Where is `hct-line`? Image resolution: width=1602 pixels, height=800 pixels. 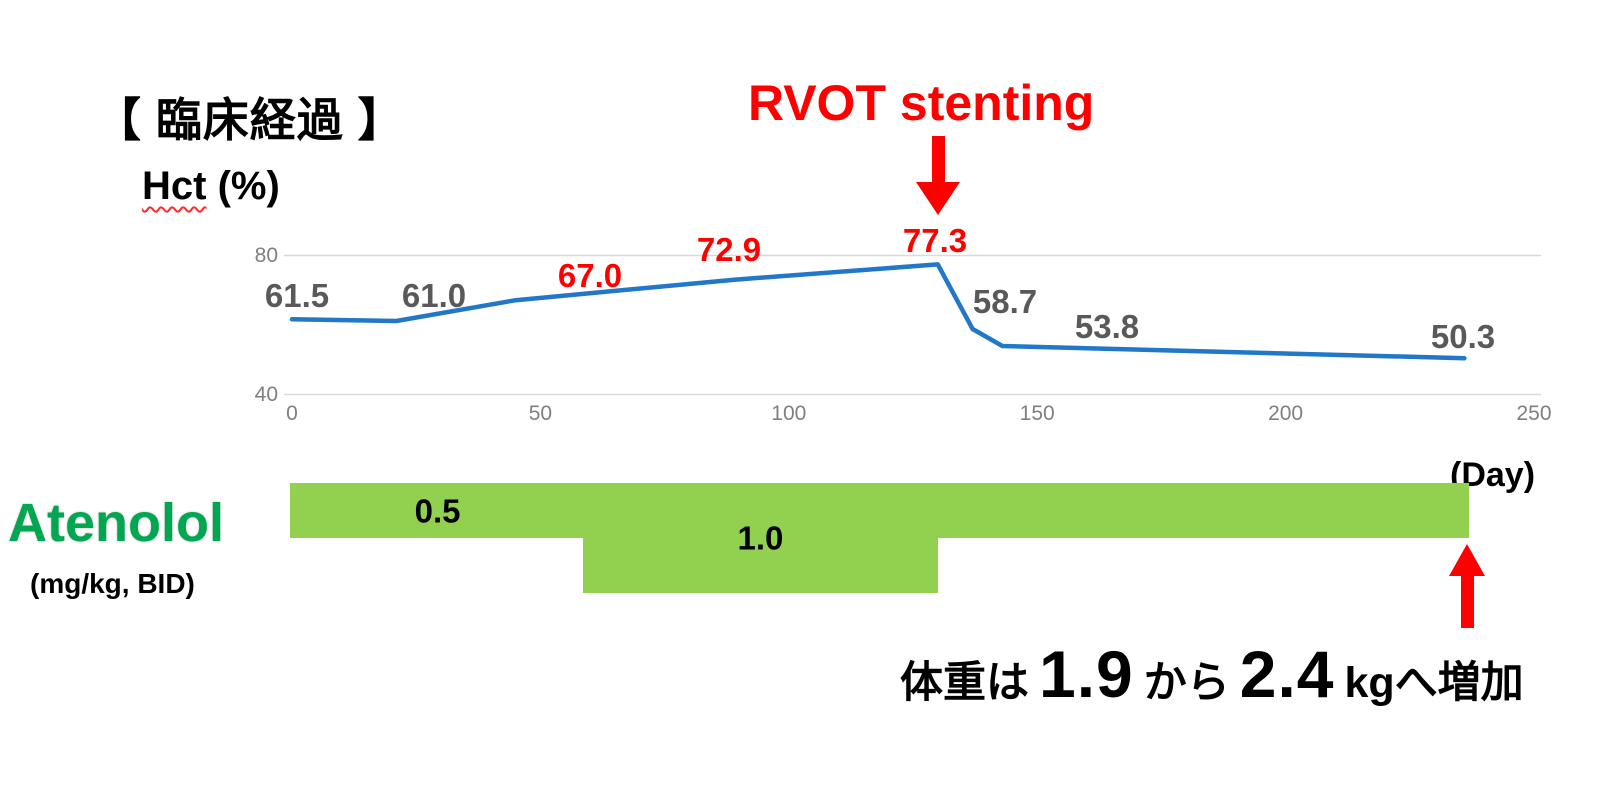
hct-line is located at coordinates (878, 311).